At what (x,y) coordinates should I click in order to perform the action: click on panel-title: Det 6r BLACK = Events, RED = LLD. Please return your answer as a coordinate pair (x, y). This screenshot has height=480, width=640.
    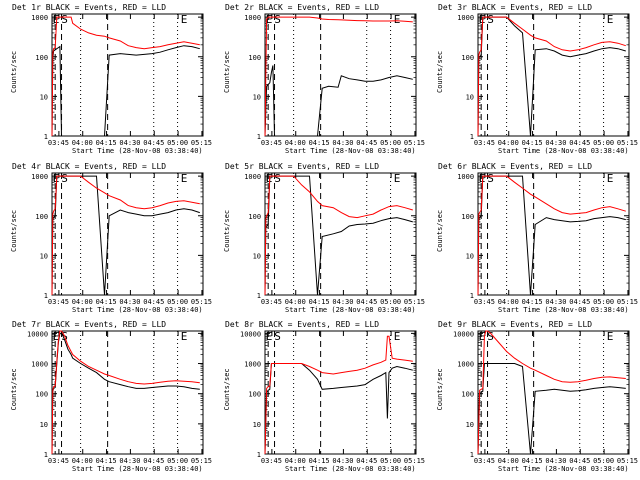
    Looking at the image, I should click on (515, 166).